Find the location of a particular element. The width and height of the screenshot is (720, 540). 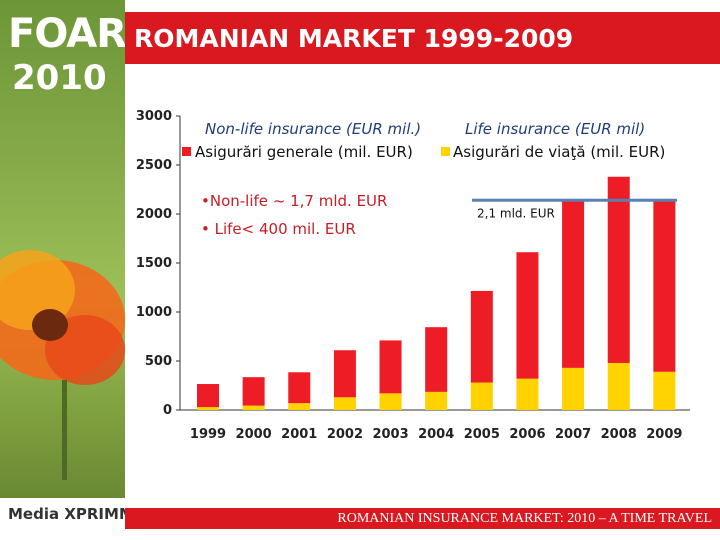

bar-non-life-2002 is located at coordinates (344, 374).